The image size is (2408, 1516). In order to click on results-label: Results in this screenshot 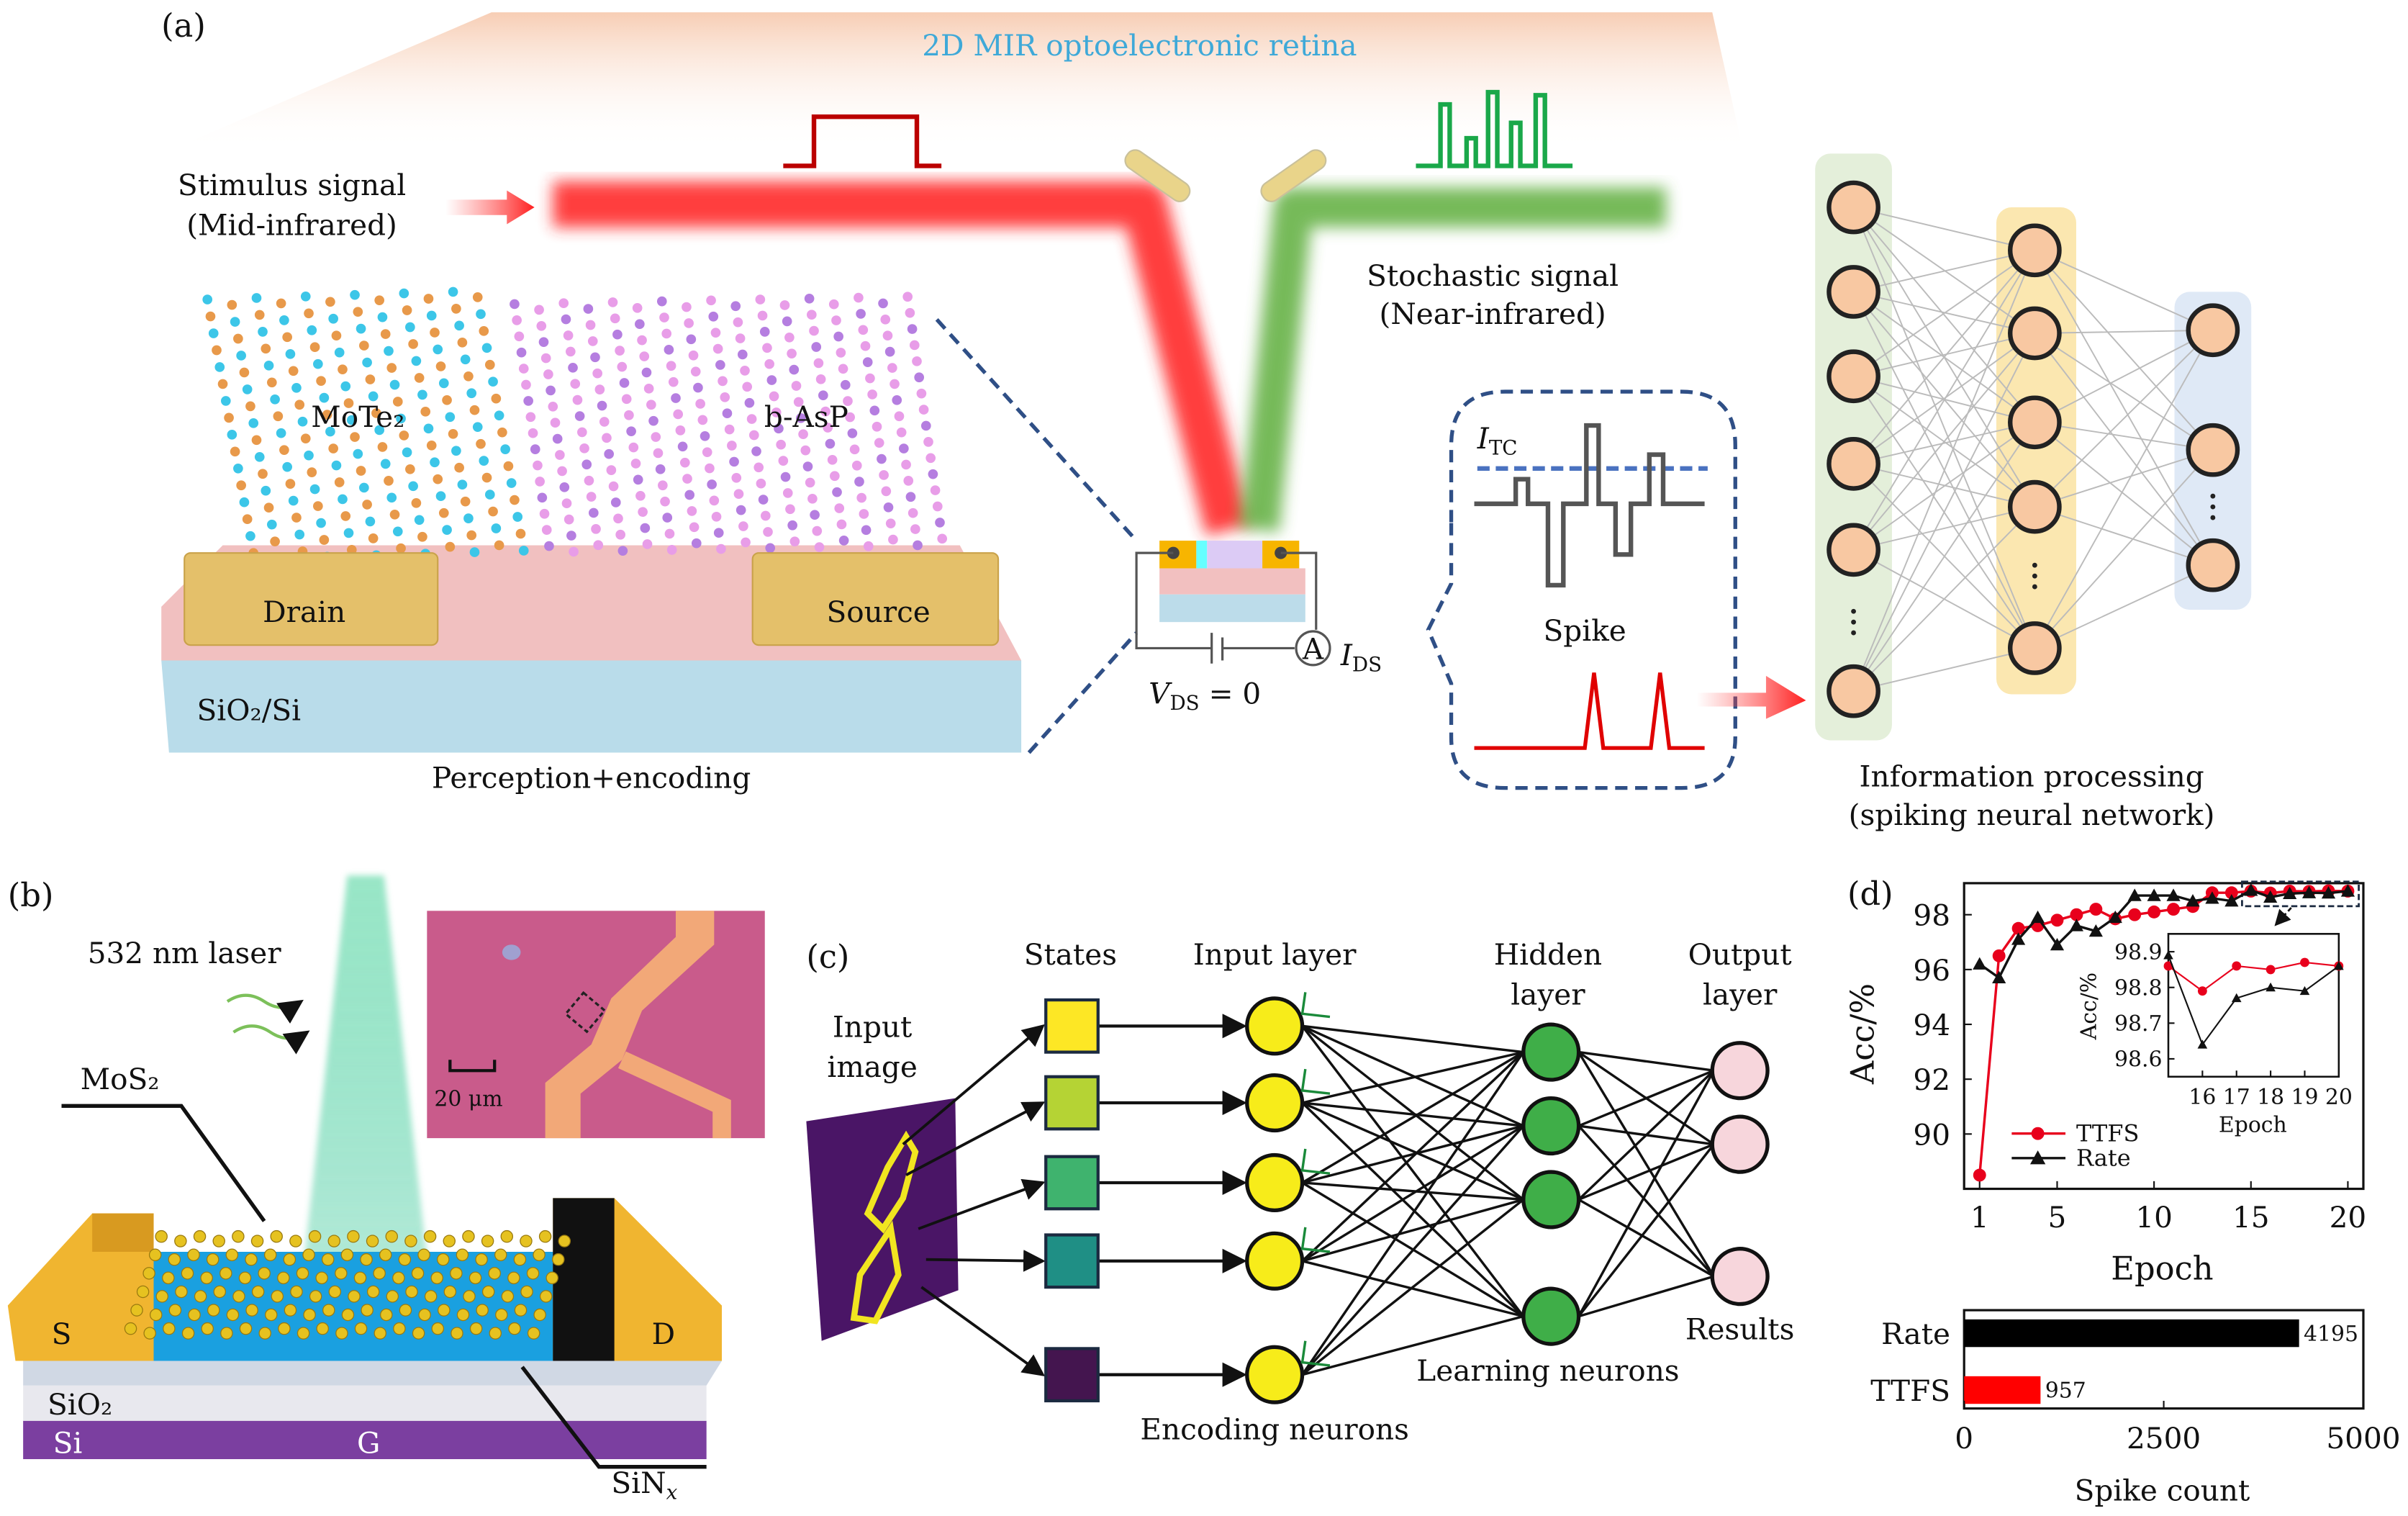, I will do `click(1739, 1329)`.